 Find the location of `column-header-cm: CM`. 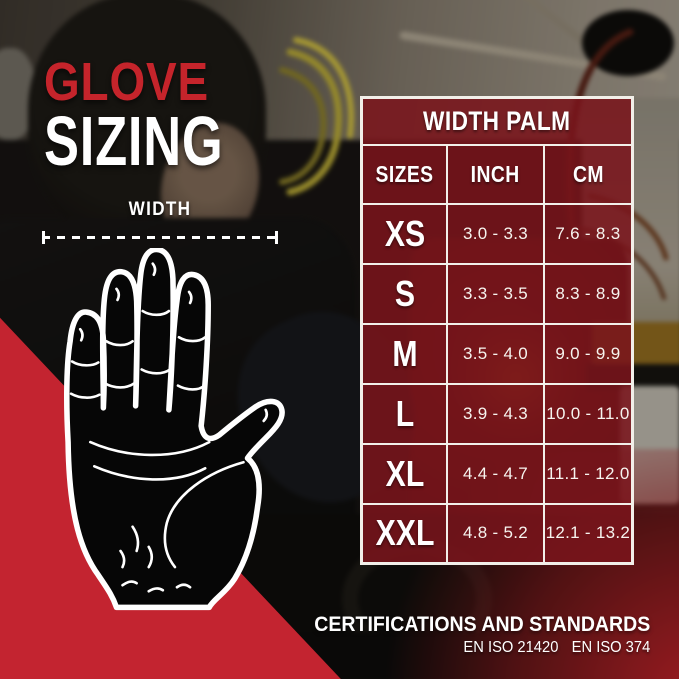

column-header-cm: CM is located at coordinates (588, 174).